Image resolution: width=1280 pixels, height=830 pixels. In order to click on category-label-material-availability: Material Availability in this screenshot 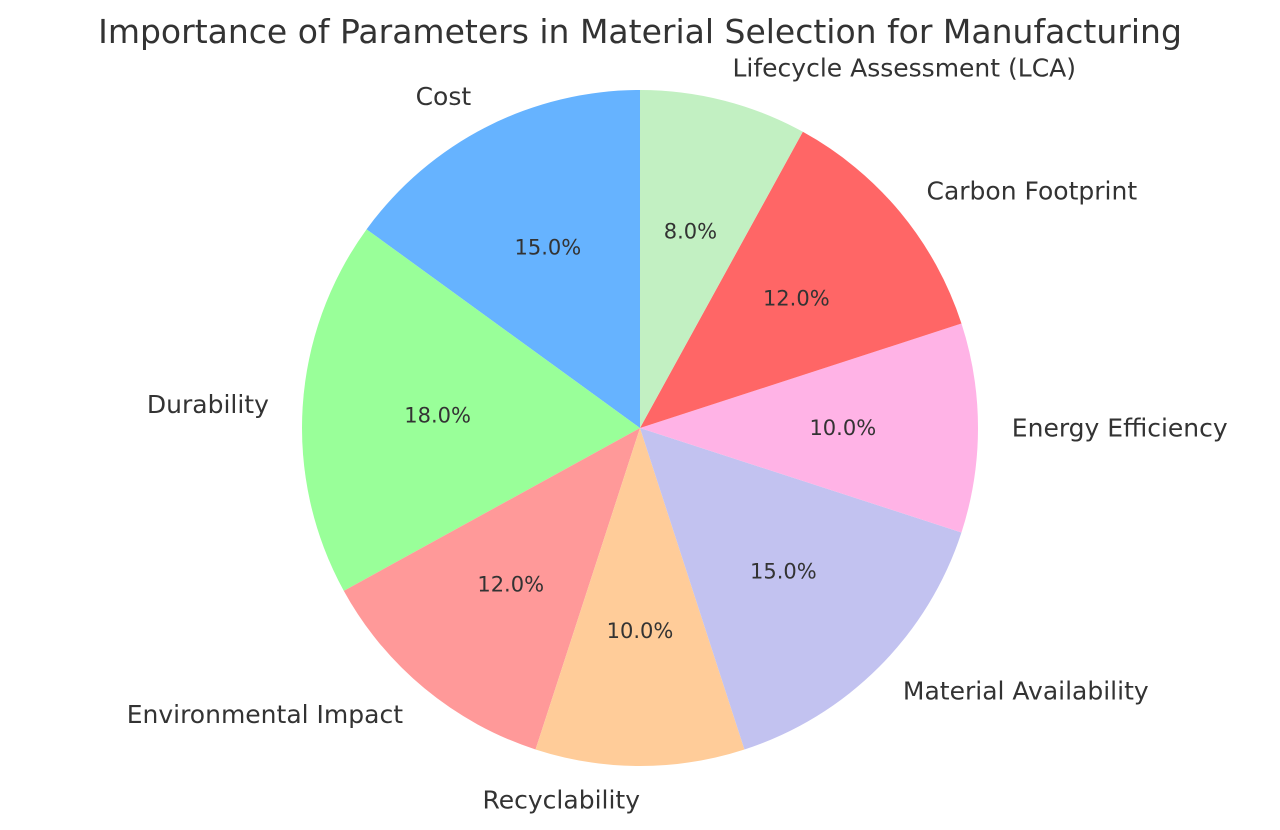, I will do `click(1026, 690)`.